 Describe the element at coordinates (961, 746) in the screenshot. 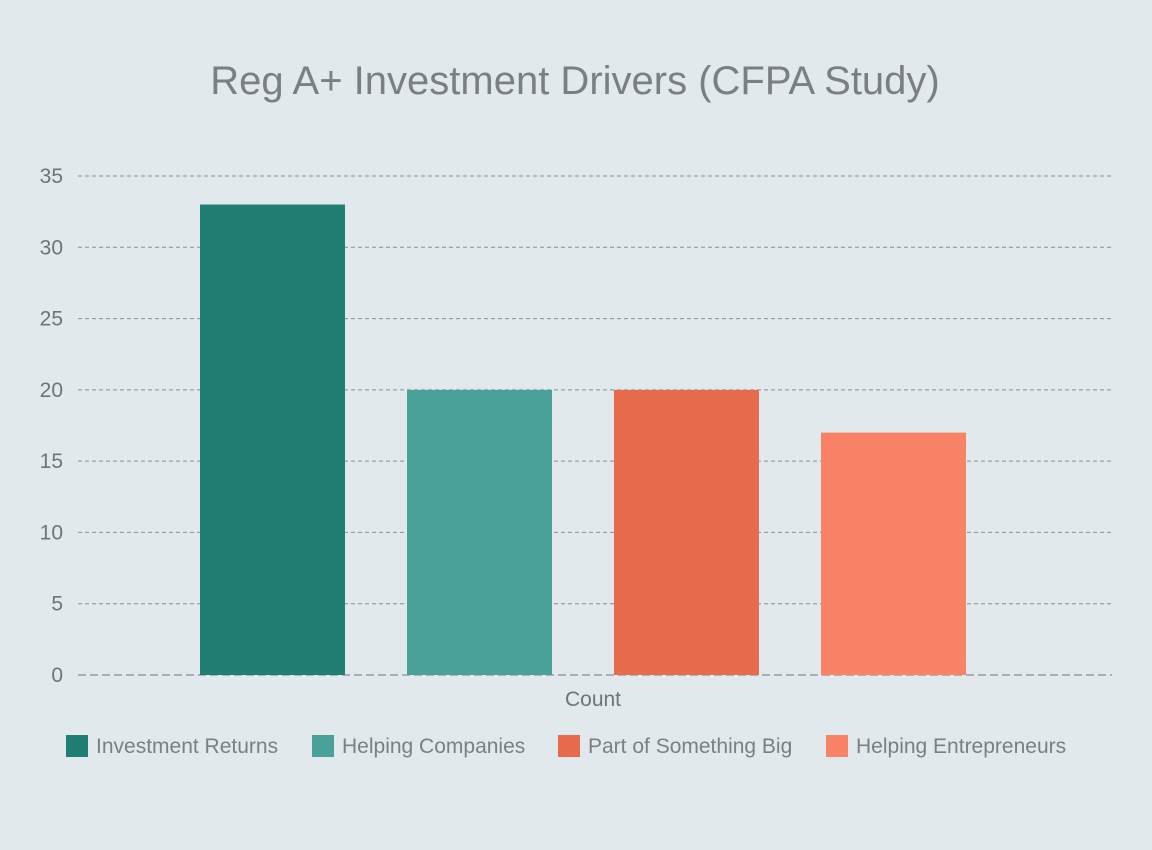

I see `legend-label: Helping Entrepreneurs` at that location.